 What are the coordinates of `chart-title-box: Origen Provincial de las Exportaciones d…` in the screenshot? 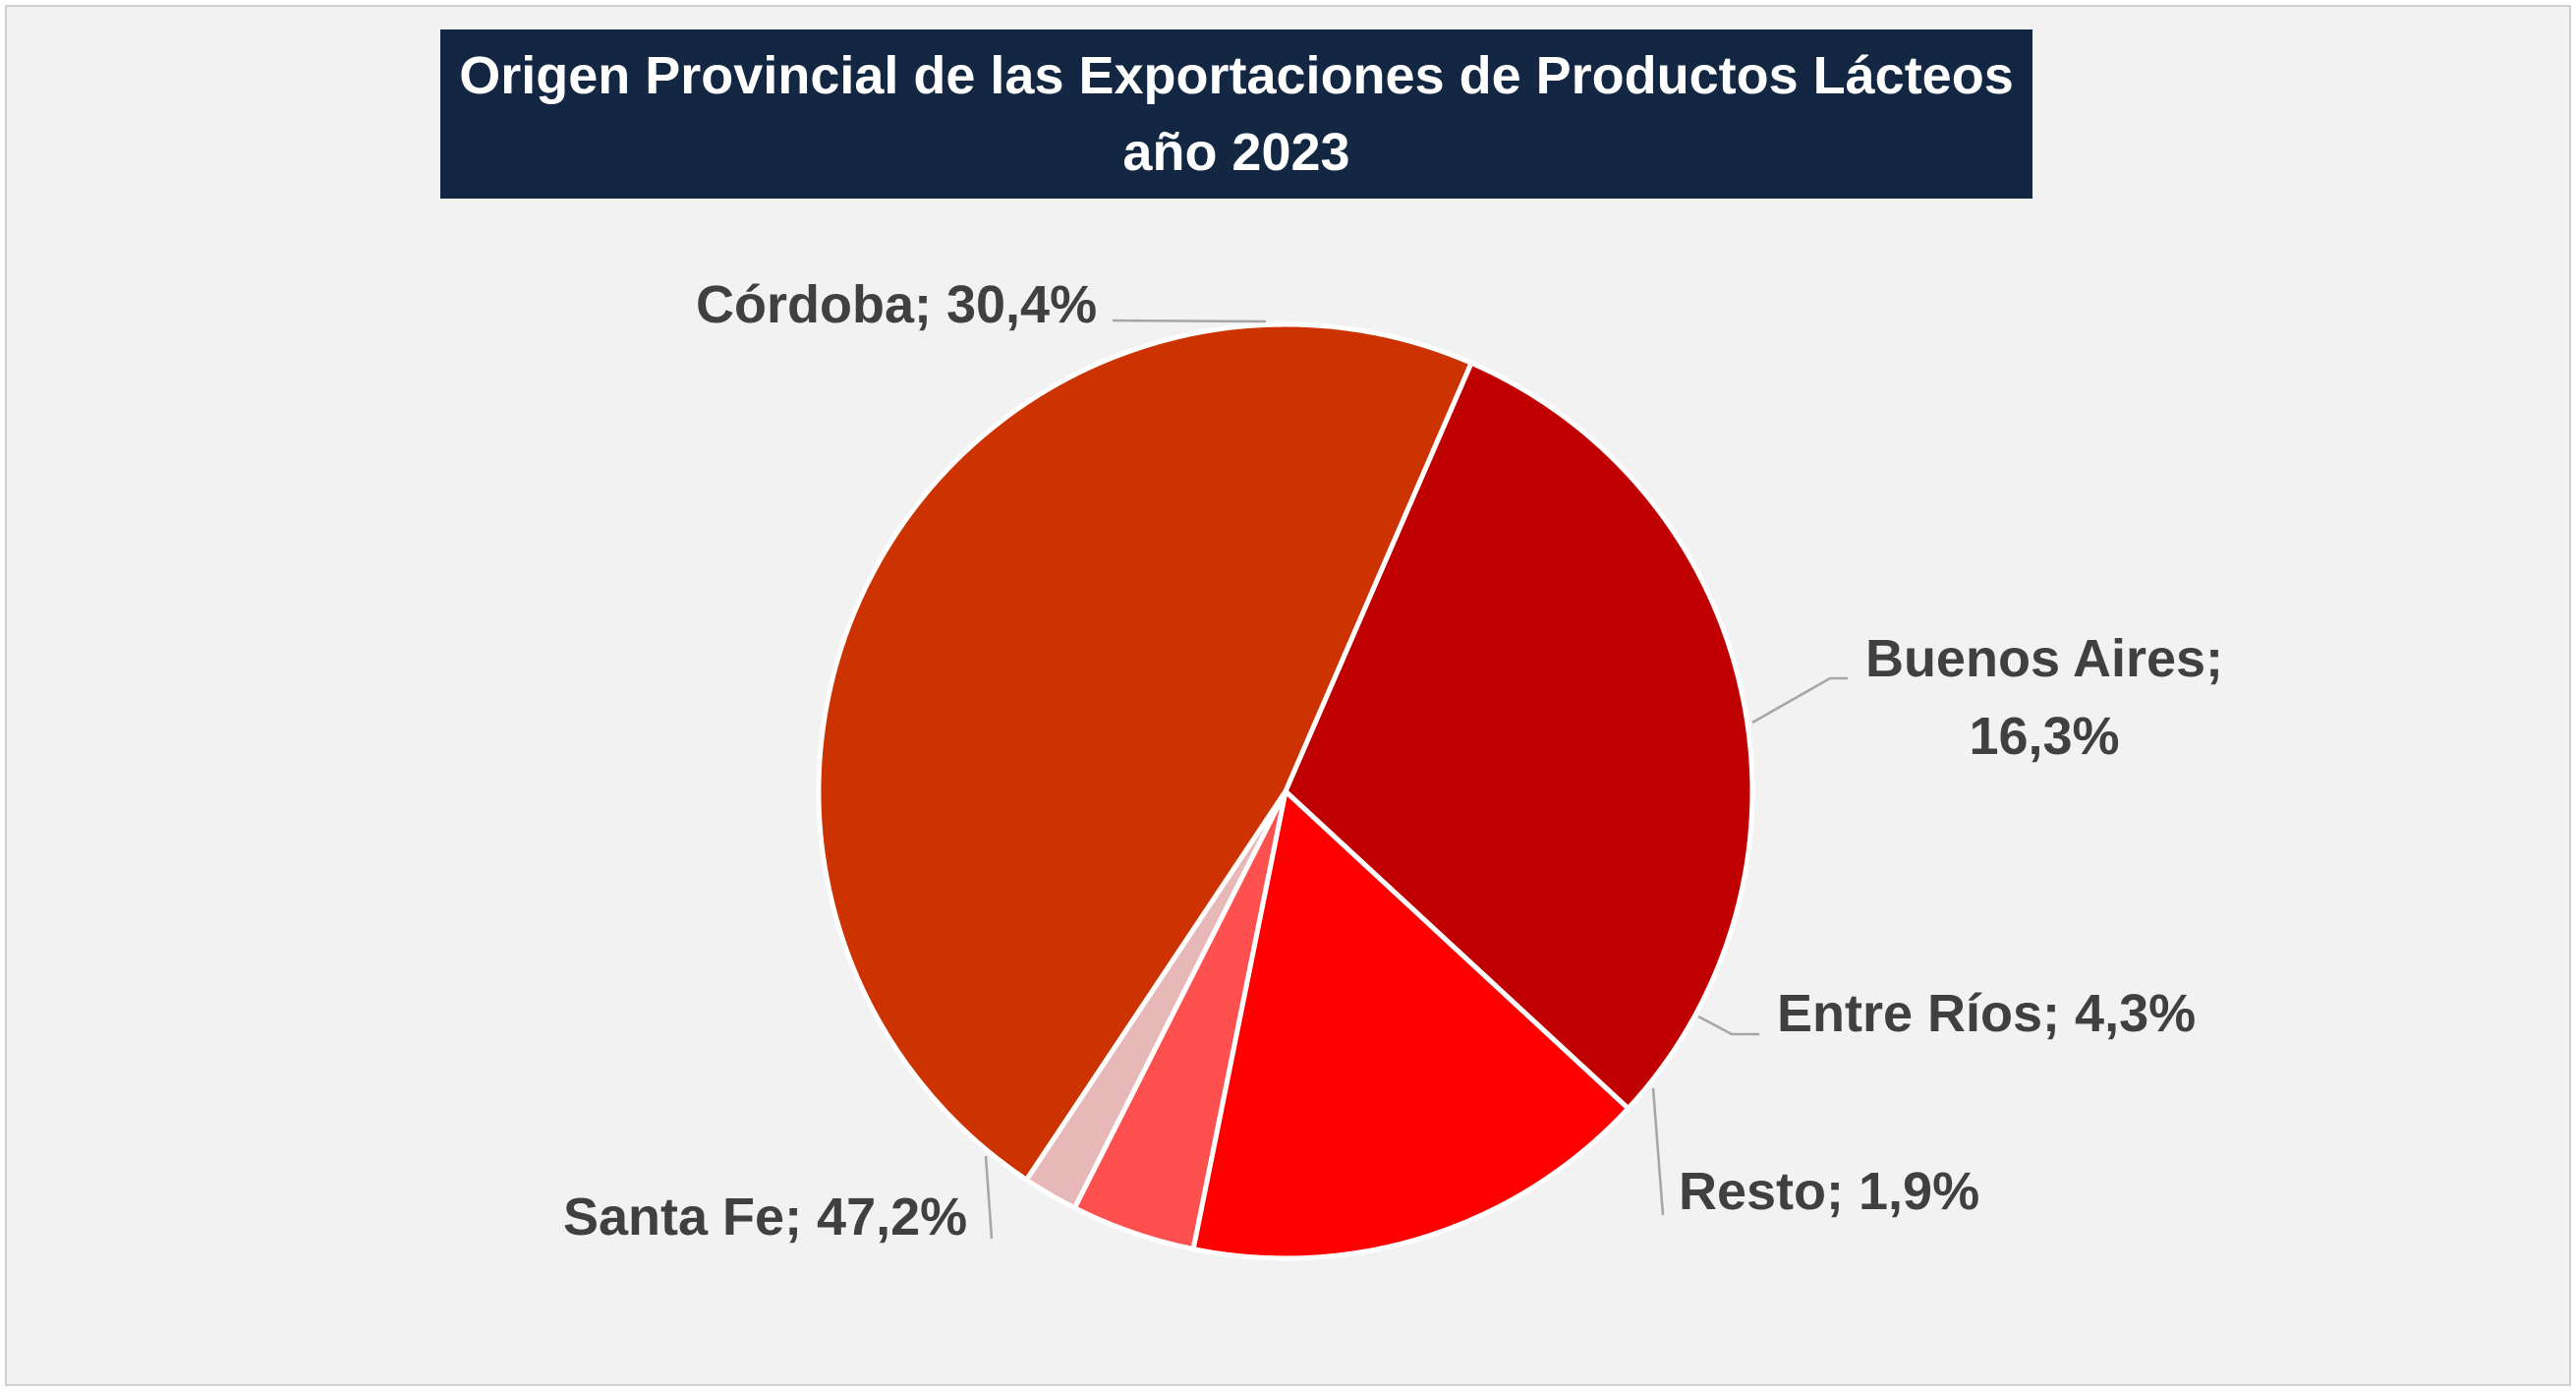 It's located at (1236, 114).